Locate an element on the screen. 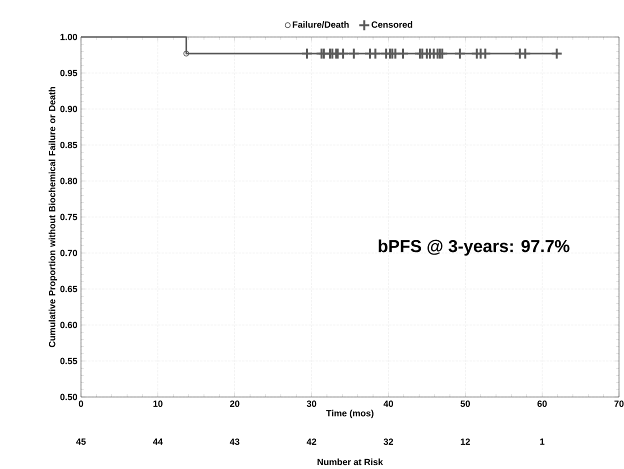 The width and height of the screenshot is (624, 469). y-tick-label: 0.70 is located at coordinates (69, 253).